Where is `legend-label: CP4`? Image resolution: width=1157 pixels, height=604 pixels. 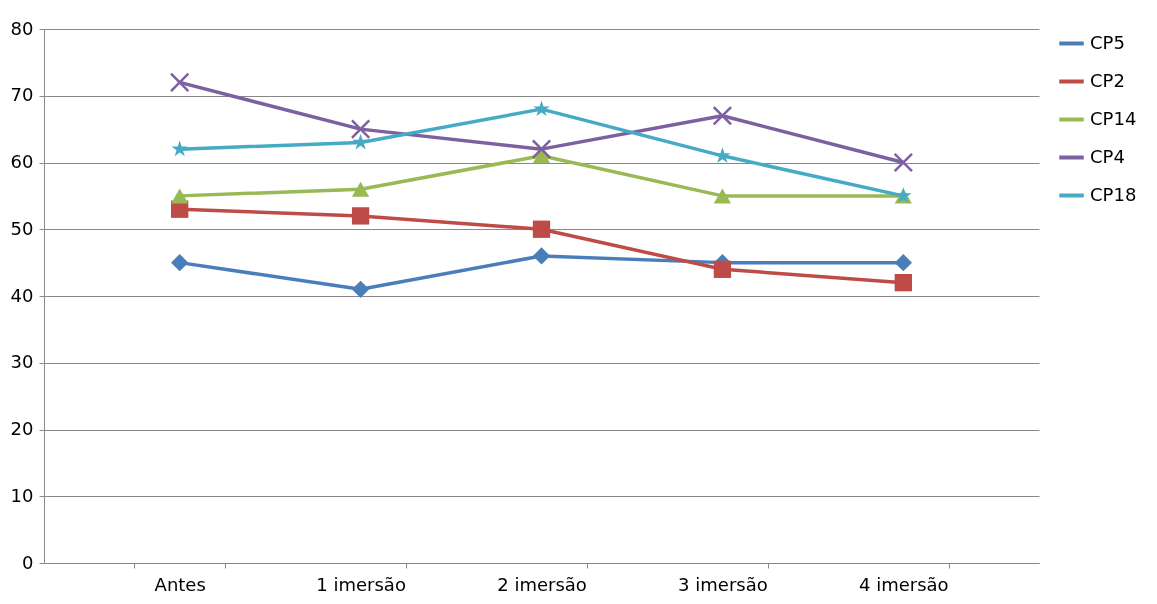
legend-label: CP4 is located at coordinates (1107, 156).